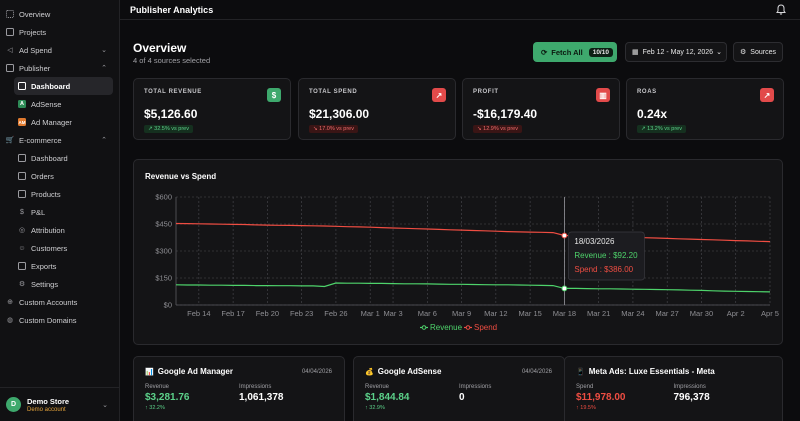 The image size is (800, 421). What do you see at coordinates (160, 48) in the screenshot?
I see `overview-title: Overview` at bounding box center [160, 48].